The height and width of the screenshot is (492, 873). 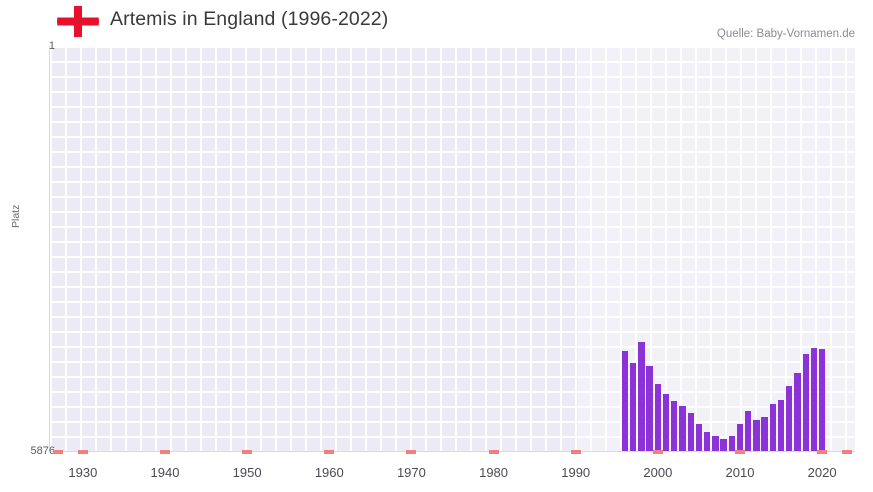 I want to click on x-tick-label: 2010, so click(x=740, y=472).